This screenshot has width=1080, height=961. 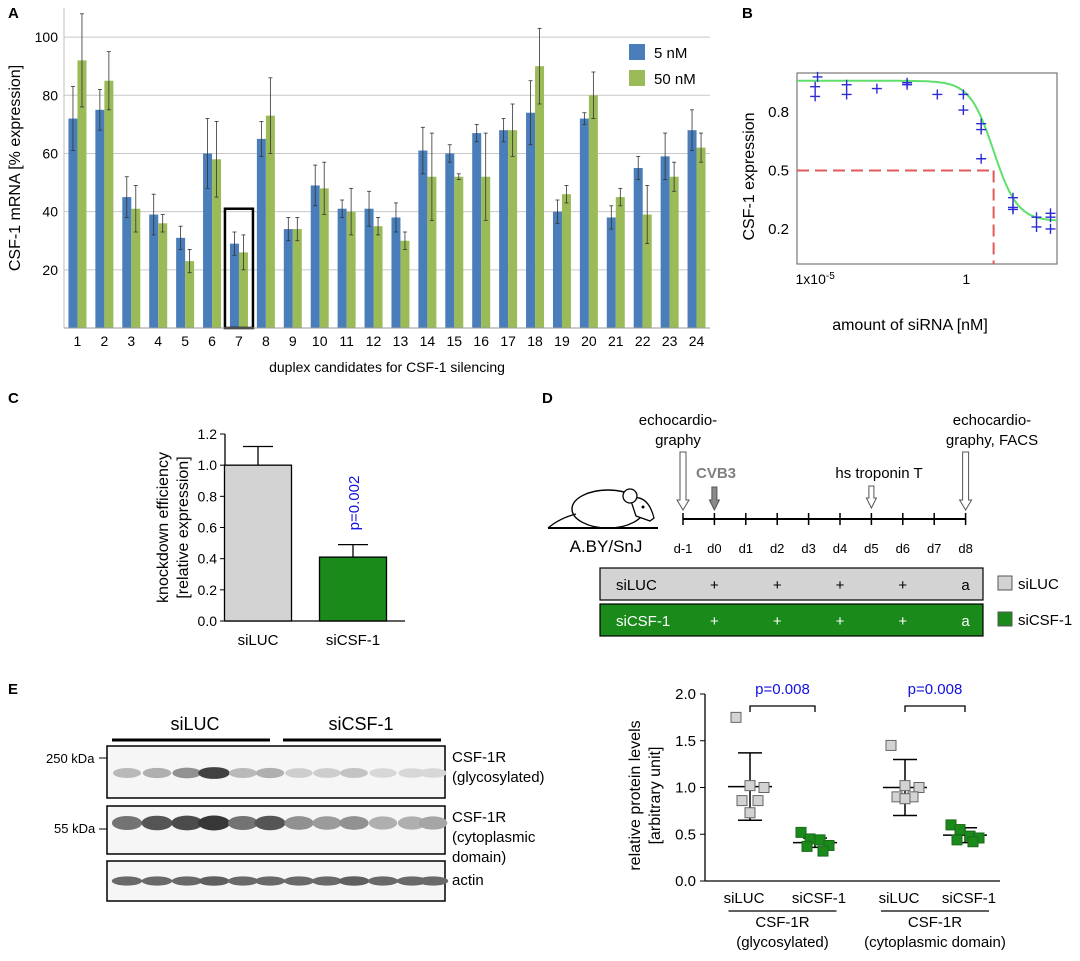 I want to click on group-label: siCSF-1, so click(x=360, y=724).